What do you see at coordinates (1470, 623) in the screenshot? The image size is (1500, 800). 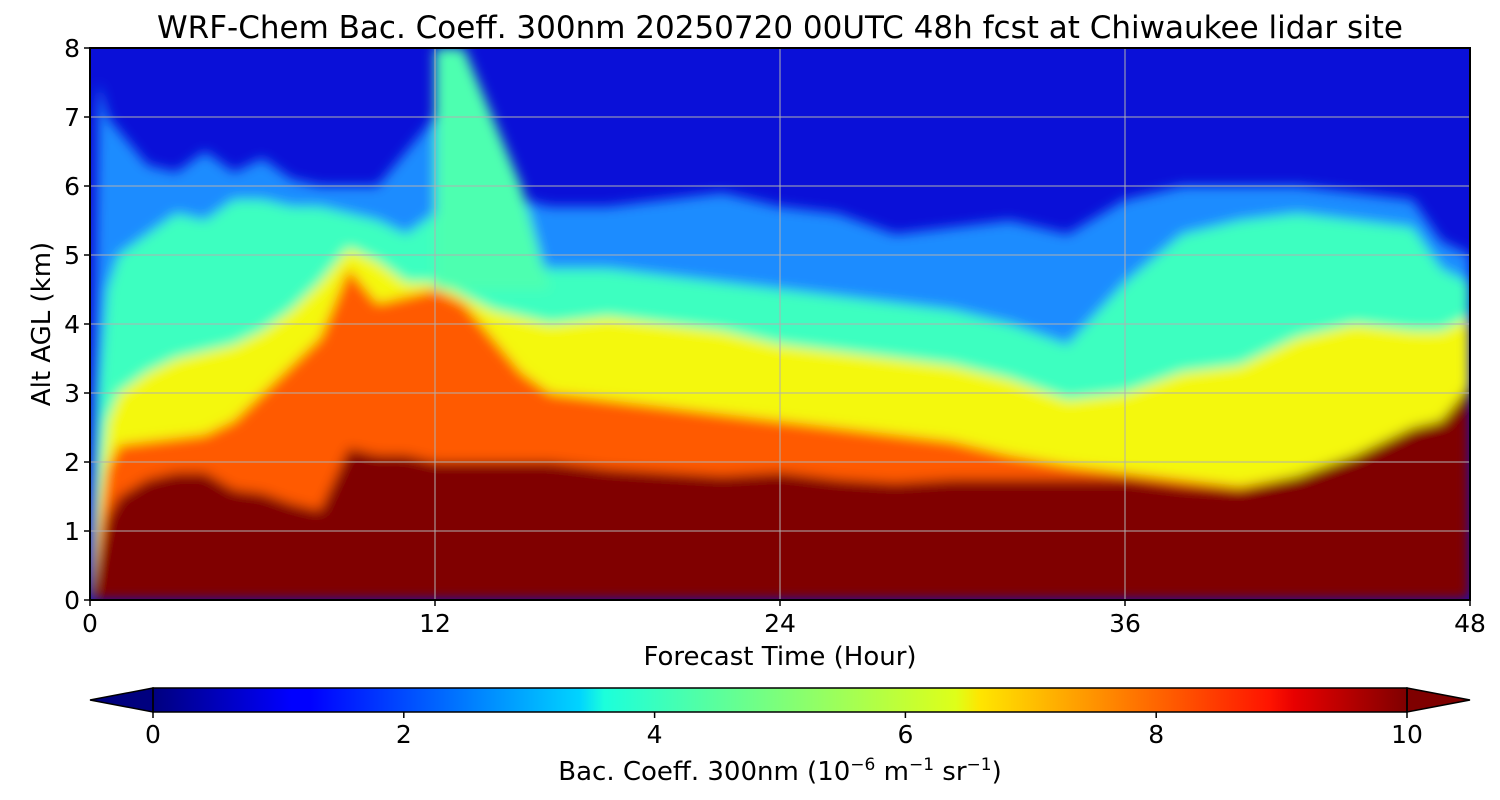 I see `x-tick-label: 48` at bounding box center [1470, 623].